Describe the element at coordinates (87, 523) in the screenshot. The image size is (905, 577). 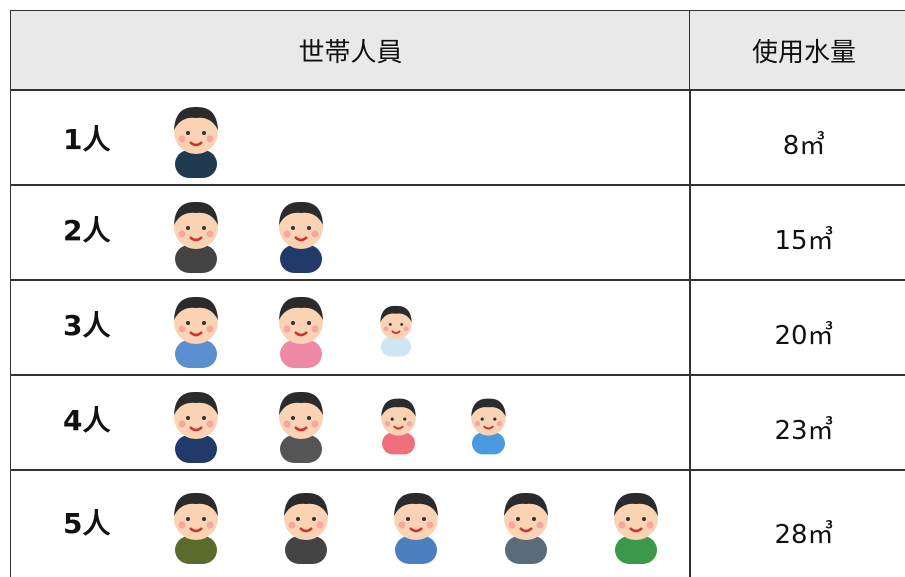
I see `household-label: 5人` at that location.